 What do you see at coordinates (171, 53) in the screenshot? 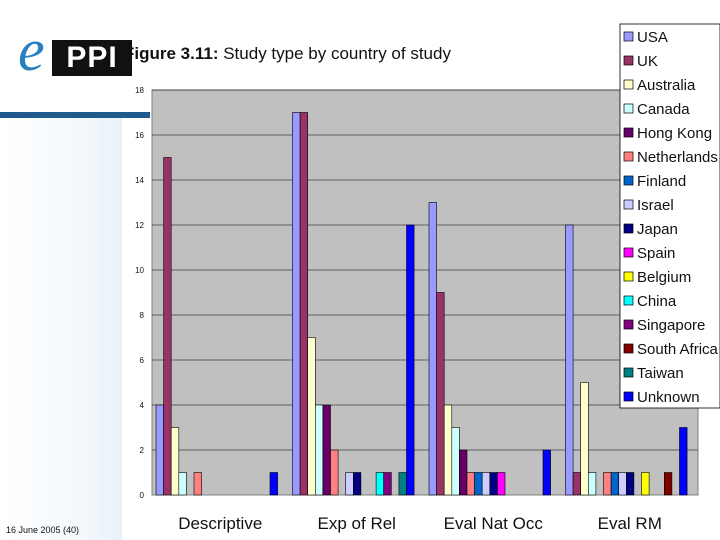
I see `figure-label: Figure 3.11:` at bounding box center [171, 53].